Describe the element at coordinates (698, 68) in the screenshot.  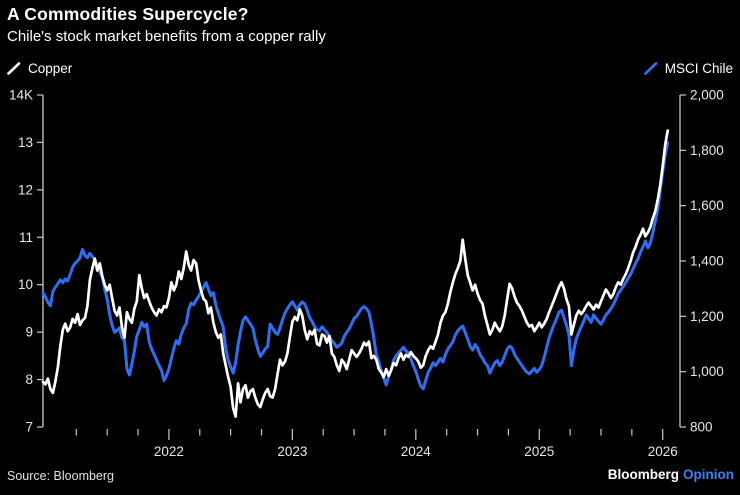
I see `legend-label-msci-chile: MSCI Chile` at that location.